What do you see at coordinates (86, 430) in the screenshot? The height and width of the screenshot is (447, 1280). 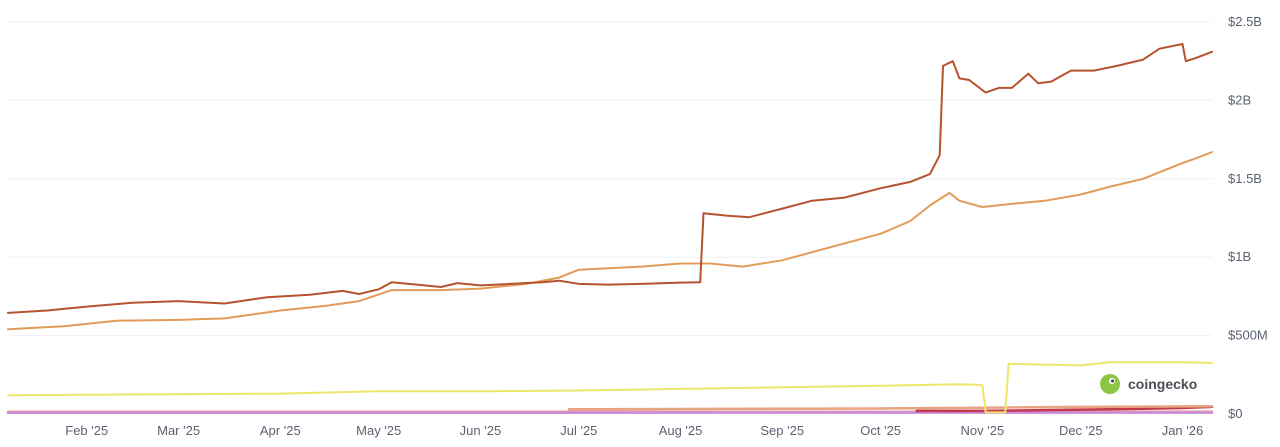 I see `x-tick-label: Feb '25` at bounding box center [86, 430].